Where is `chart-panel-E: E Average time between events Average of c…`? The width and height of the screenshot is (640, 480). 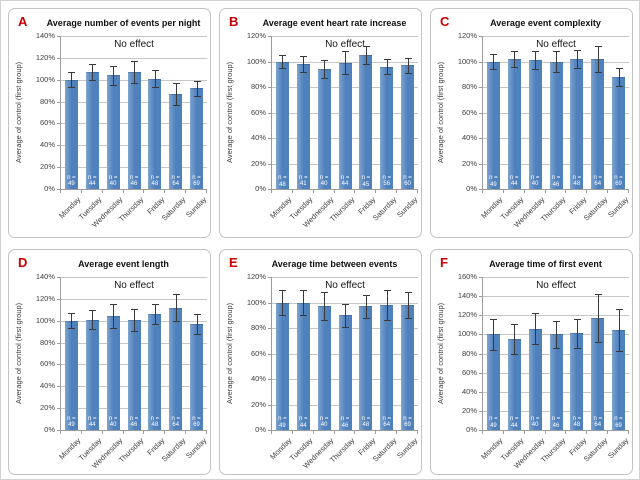 chart-panel-E: E Average time between events Average of c… is located at coordinates (320, 362).